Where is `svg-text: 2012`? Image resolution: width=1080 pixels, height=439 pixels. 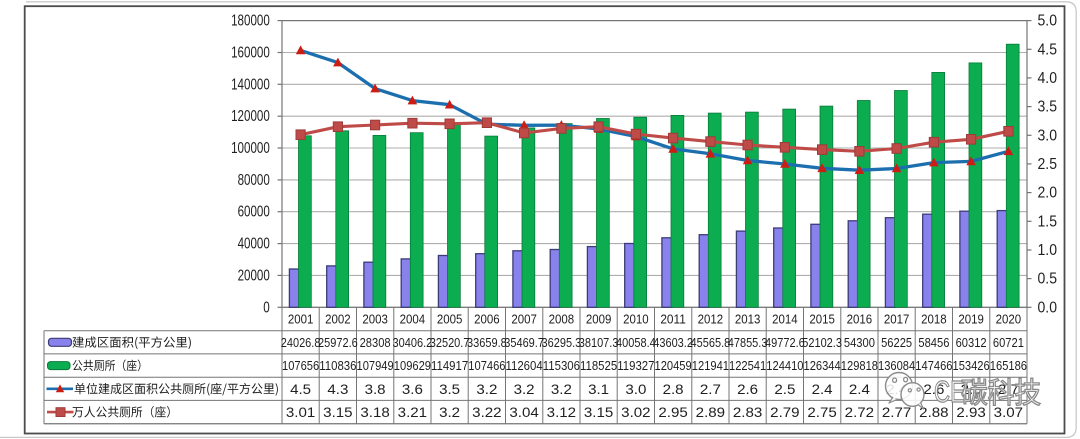
svg-text: 2012 is located at coordinates (711, 319).